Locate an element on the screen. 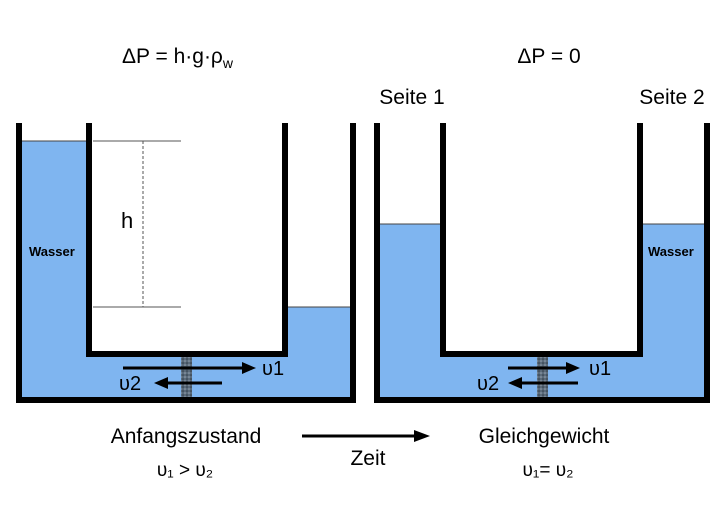 The image size is (724, 512). right-flux-arrow-left is located at coordinates (543, 383).